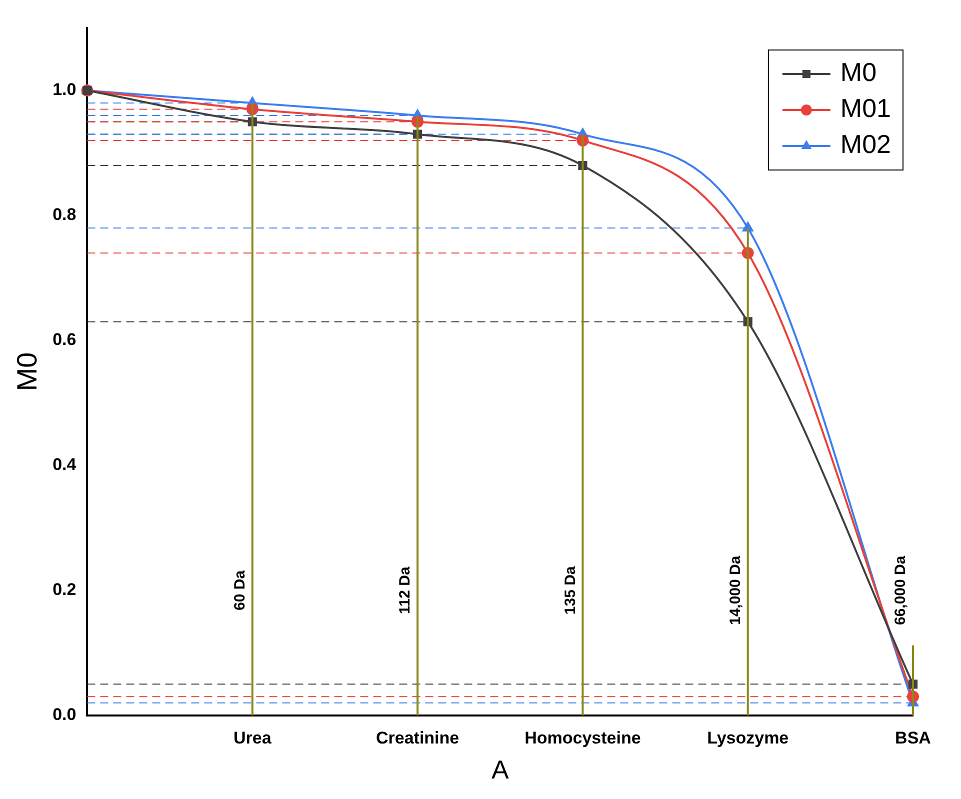 The image size is (961, 799). I want to click on y-tick-label: 0.8, so click(64, 214).